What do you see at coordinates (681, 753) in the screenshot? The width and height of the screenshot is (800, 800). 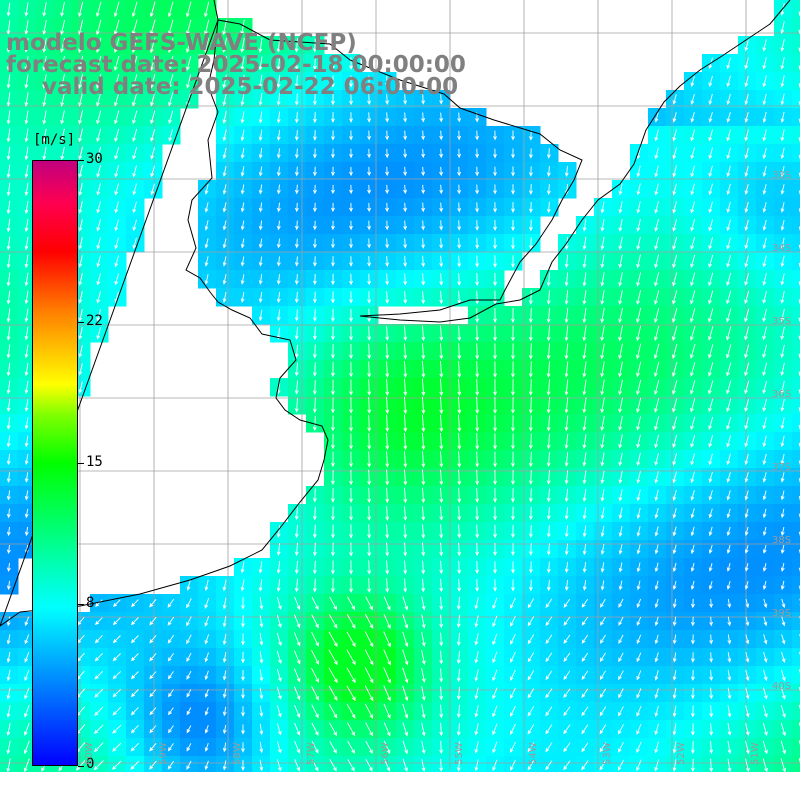 I see `longitude-label: 52W` at bounding box center [681, 753].